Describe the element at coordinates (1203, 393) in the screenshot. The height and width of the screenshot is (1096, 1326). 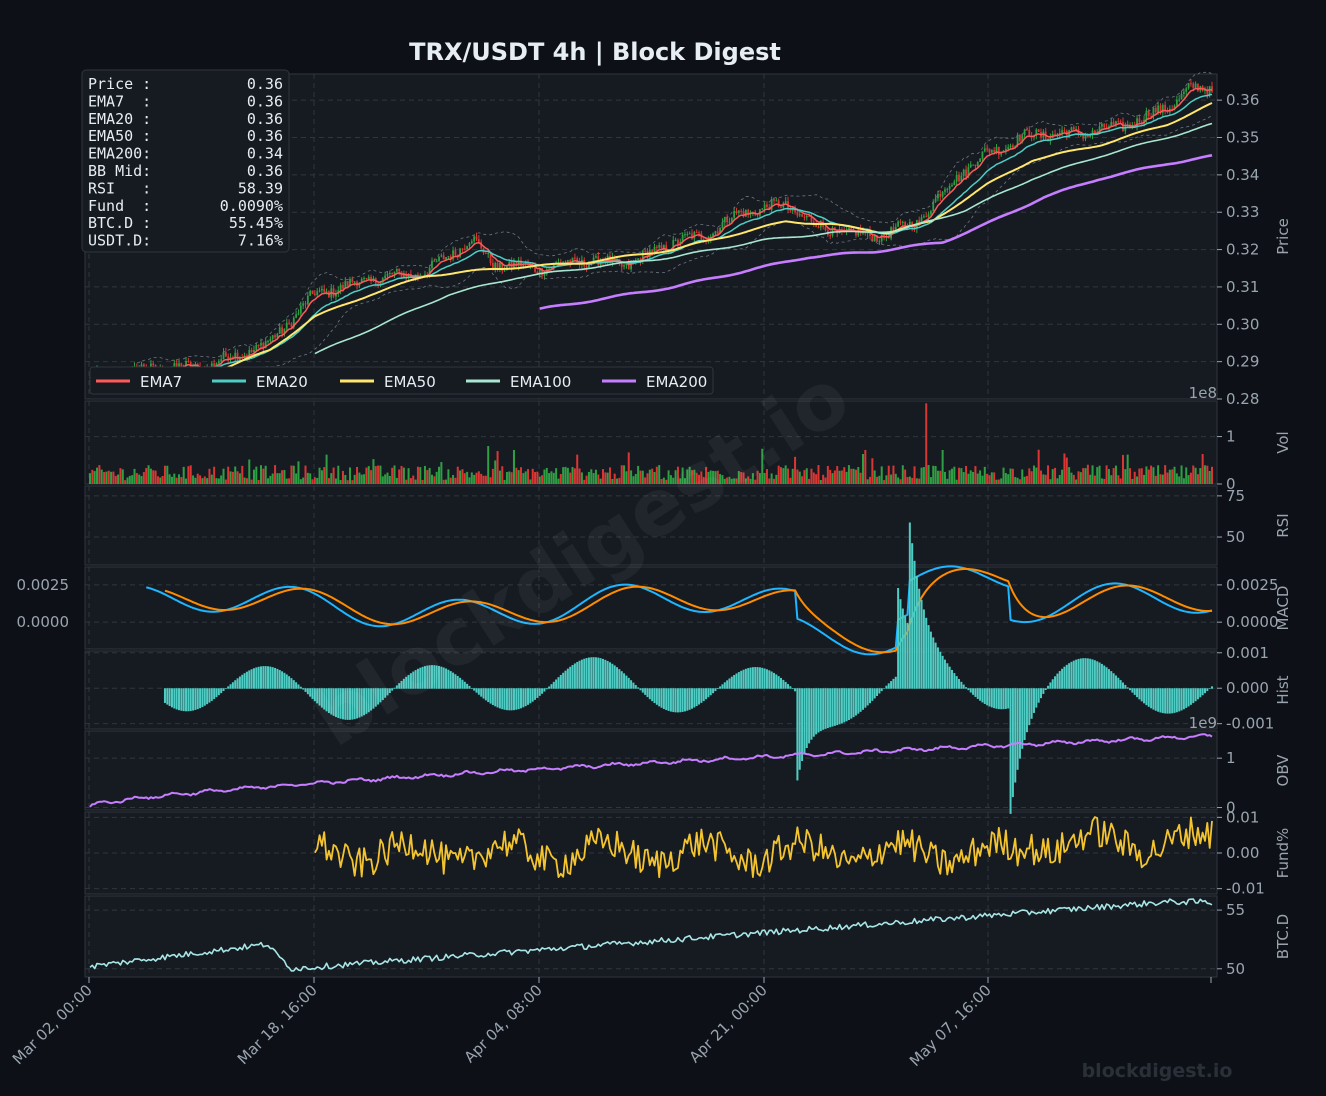
I see `scale-offset-label: 1e8` at that location.